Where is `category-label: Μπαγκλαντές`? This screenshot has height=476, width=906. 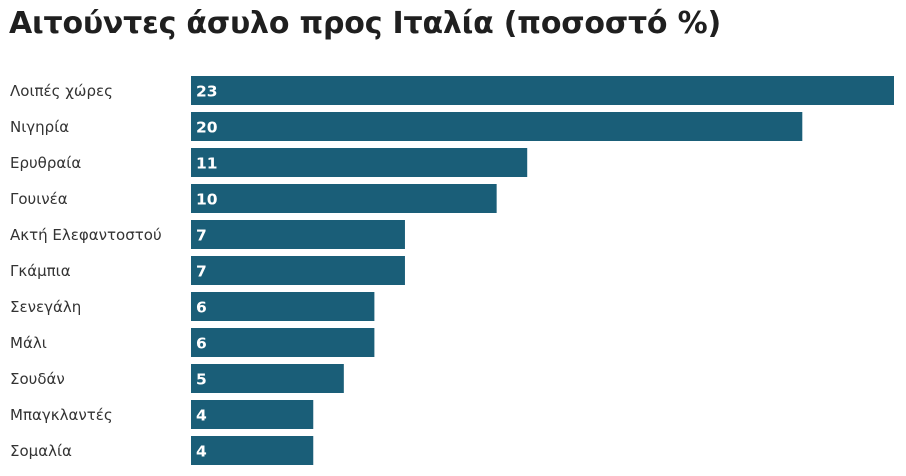 category-label: Μπαγκλαντές is located at coordinates (61, 415).